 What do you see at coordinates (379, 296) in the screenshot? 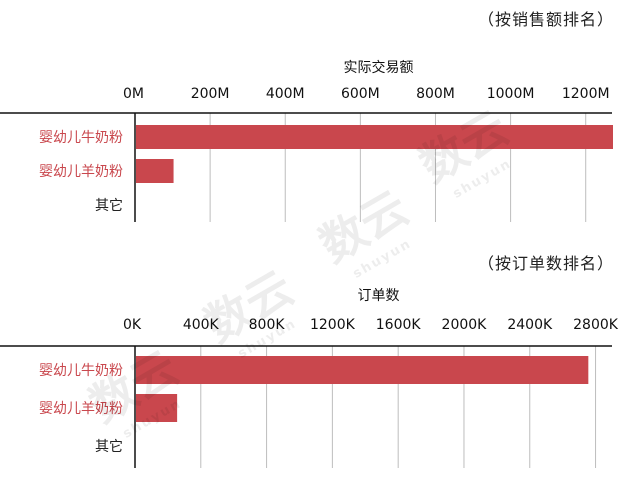
I see `chart2-axis-title: 订单数` at bounding box center [379, 296].